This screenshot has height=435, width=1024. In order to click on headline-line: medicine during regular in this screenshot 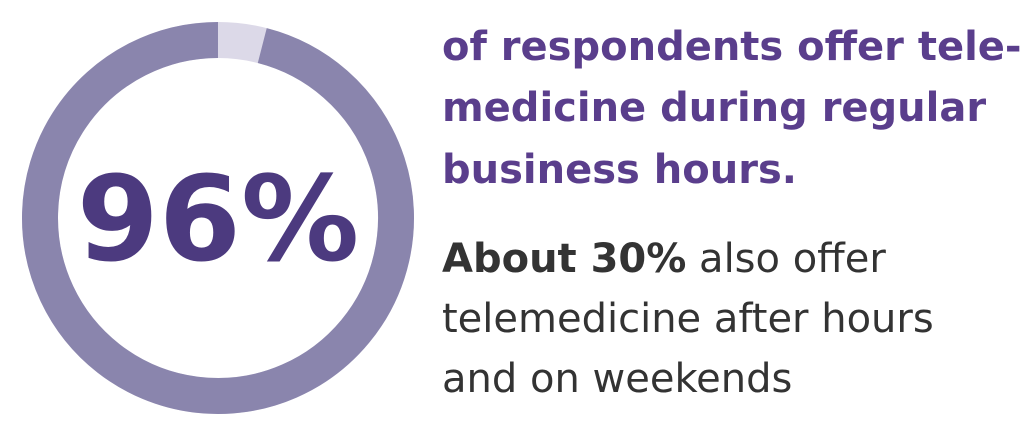, I will do `click(714, 108)`.